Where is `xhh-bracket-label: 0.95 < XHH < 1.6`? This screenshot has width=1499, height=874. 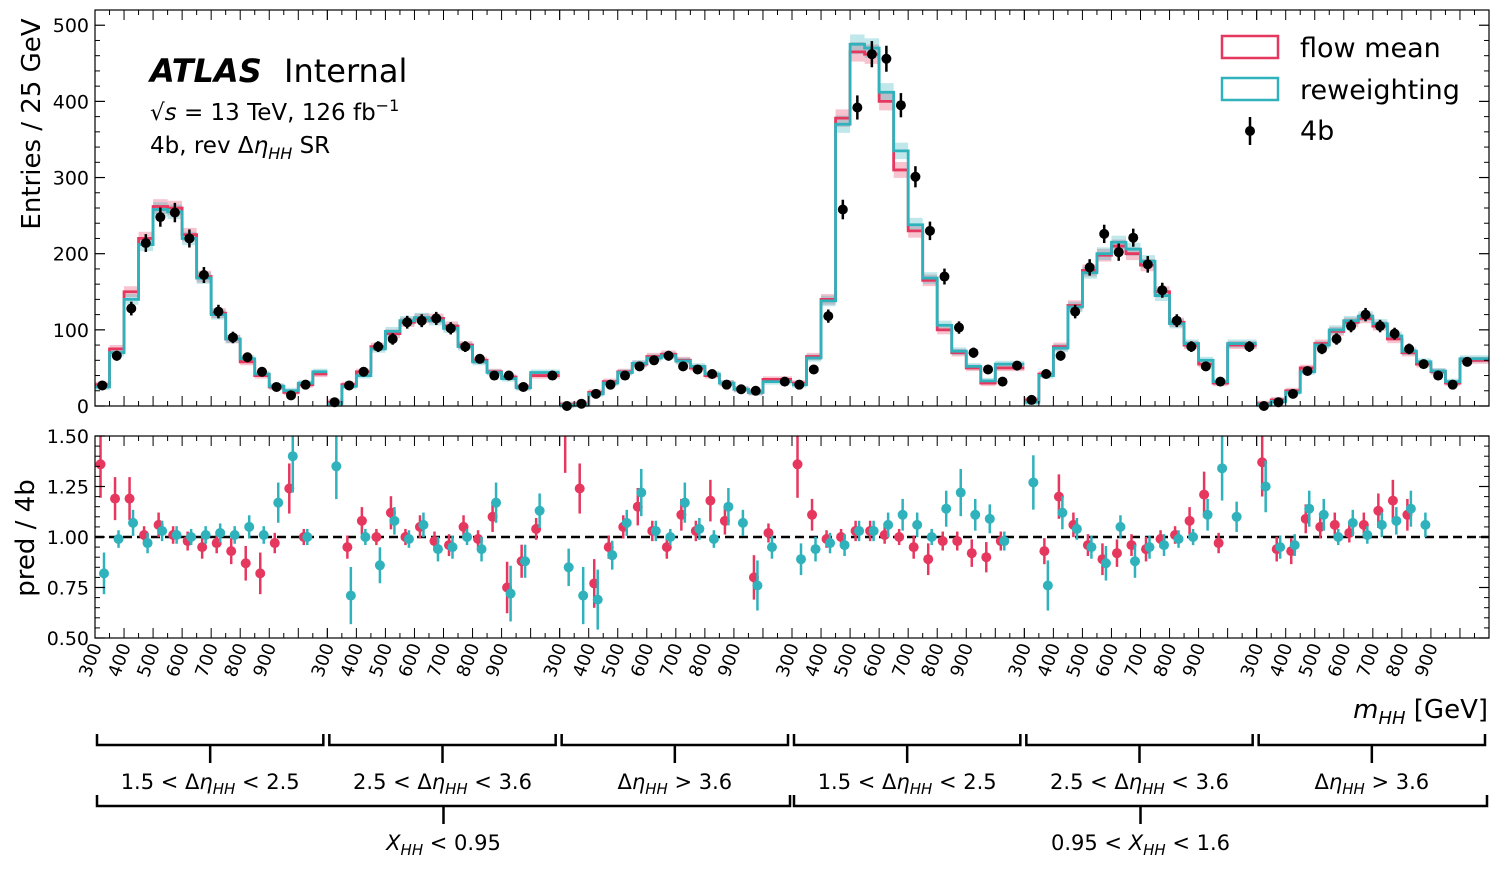
xhh-bracket-label: 0.95 < XHH < 1.6 is located at coordinates (1140, 845).